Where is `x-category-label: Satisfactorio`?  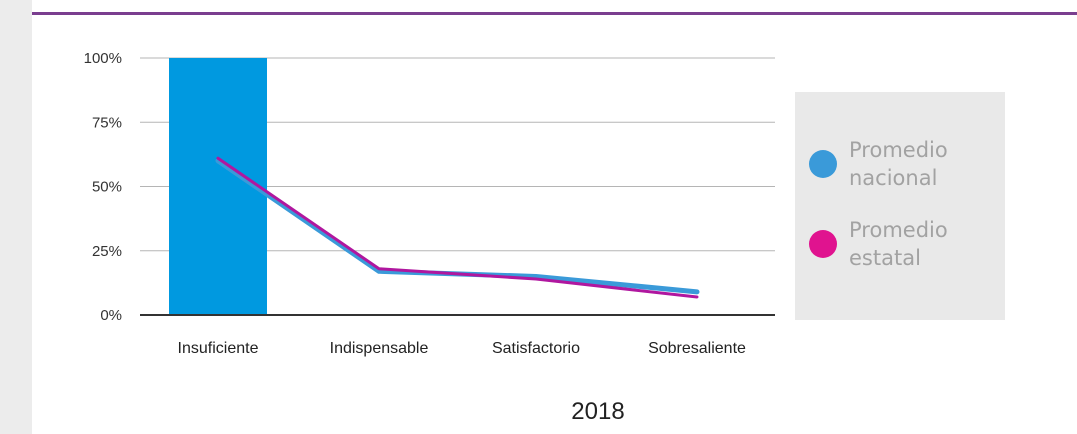 x-category-label: Satisfactorio is located at coordinates (536, 348).